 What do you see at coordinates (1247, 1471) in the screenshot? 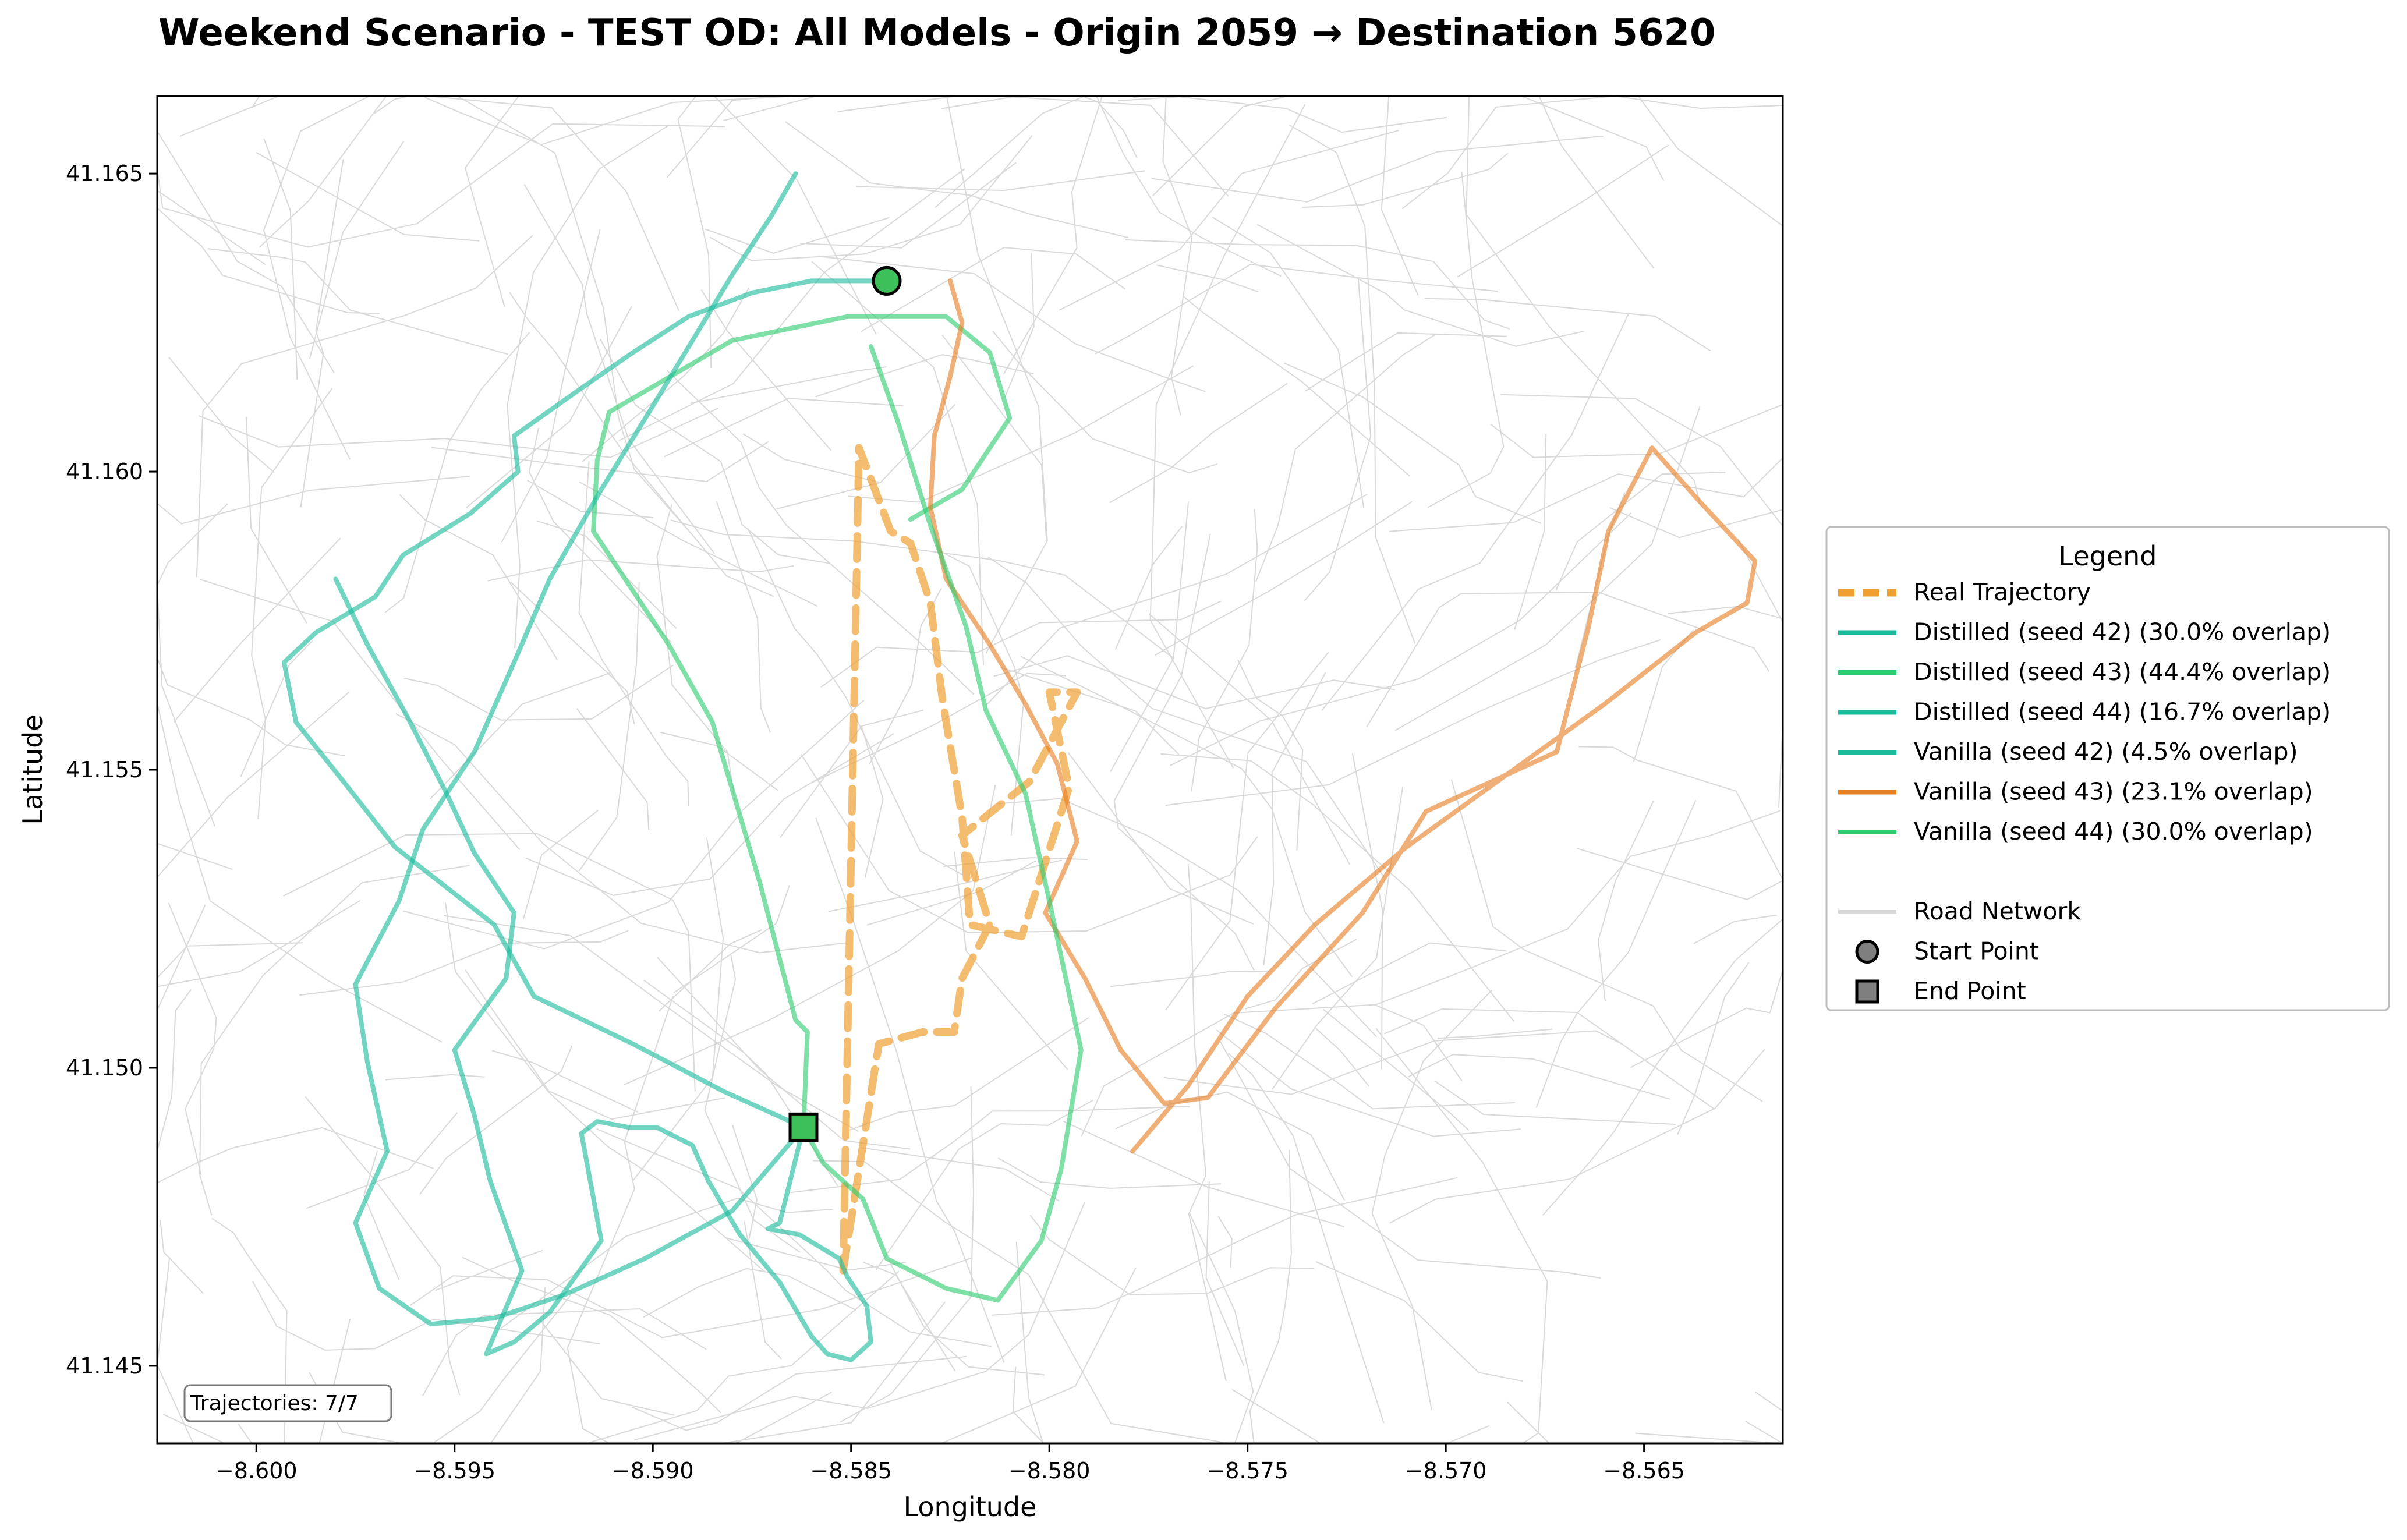
I see `x-tick-label: −8.575` at bounding box center [1247, 1471].